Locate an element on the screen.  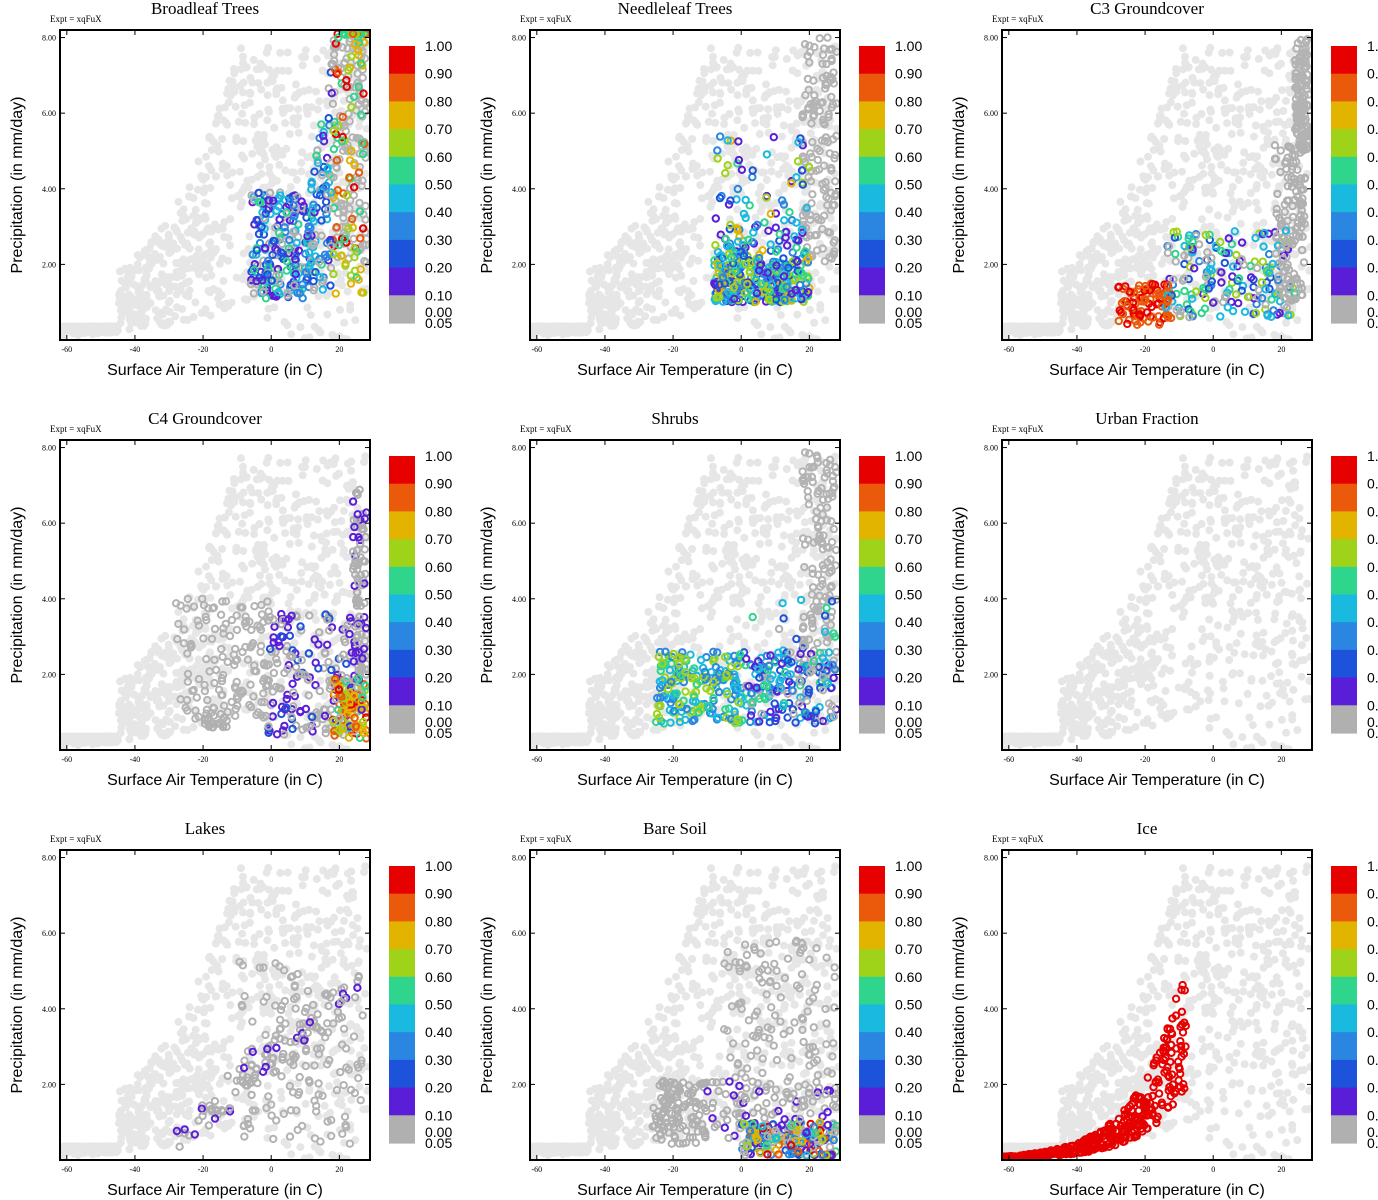
colorbar-label: 0.70 is located at coordinates (908, 129).